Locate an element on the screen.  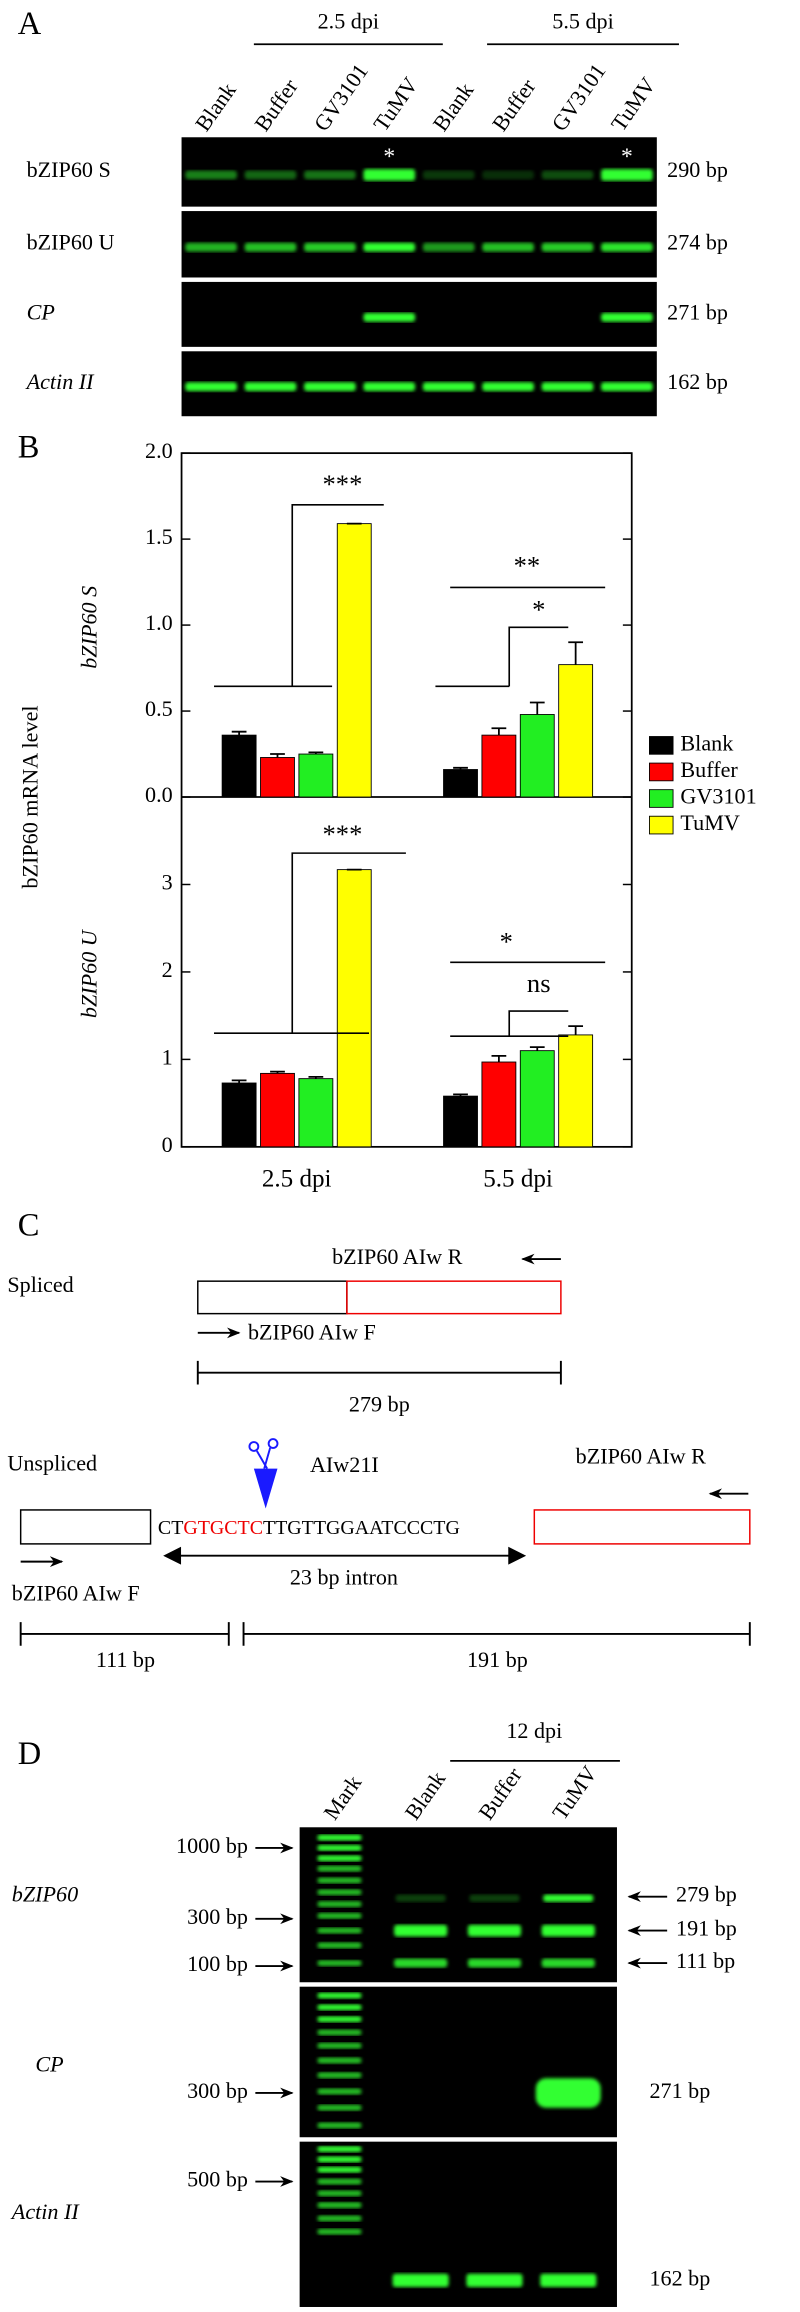
group-label: 5.5 dpi is located at coordinates (582, 21).